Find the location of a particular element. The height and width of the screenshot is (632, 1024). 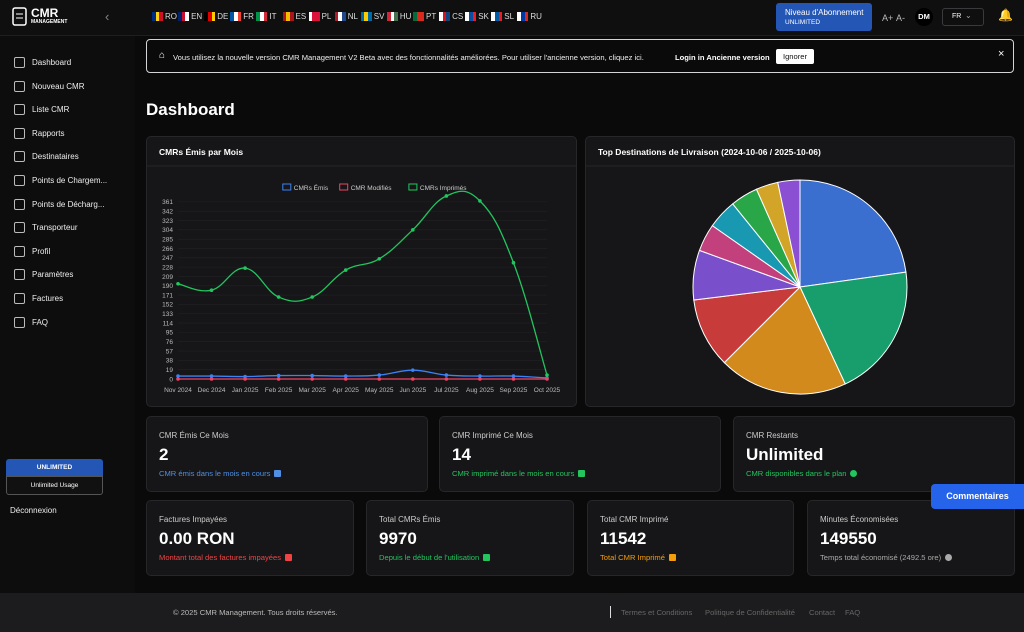

language-option: DE is located at coordinates (223, 16).